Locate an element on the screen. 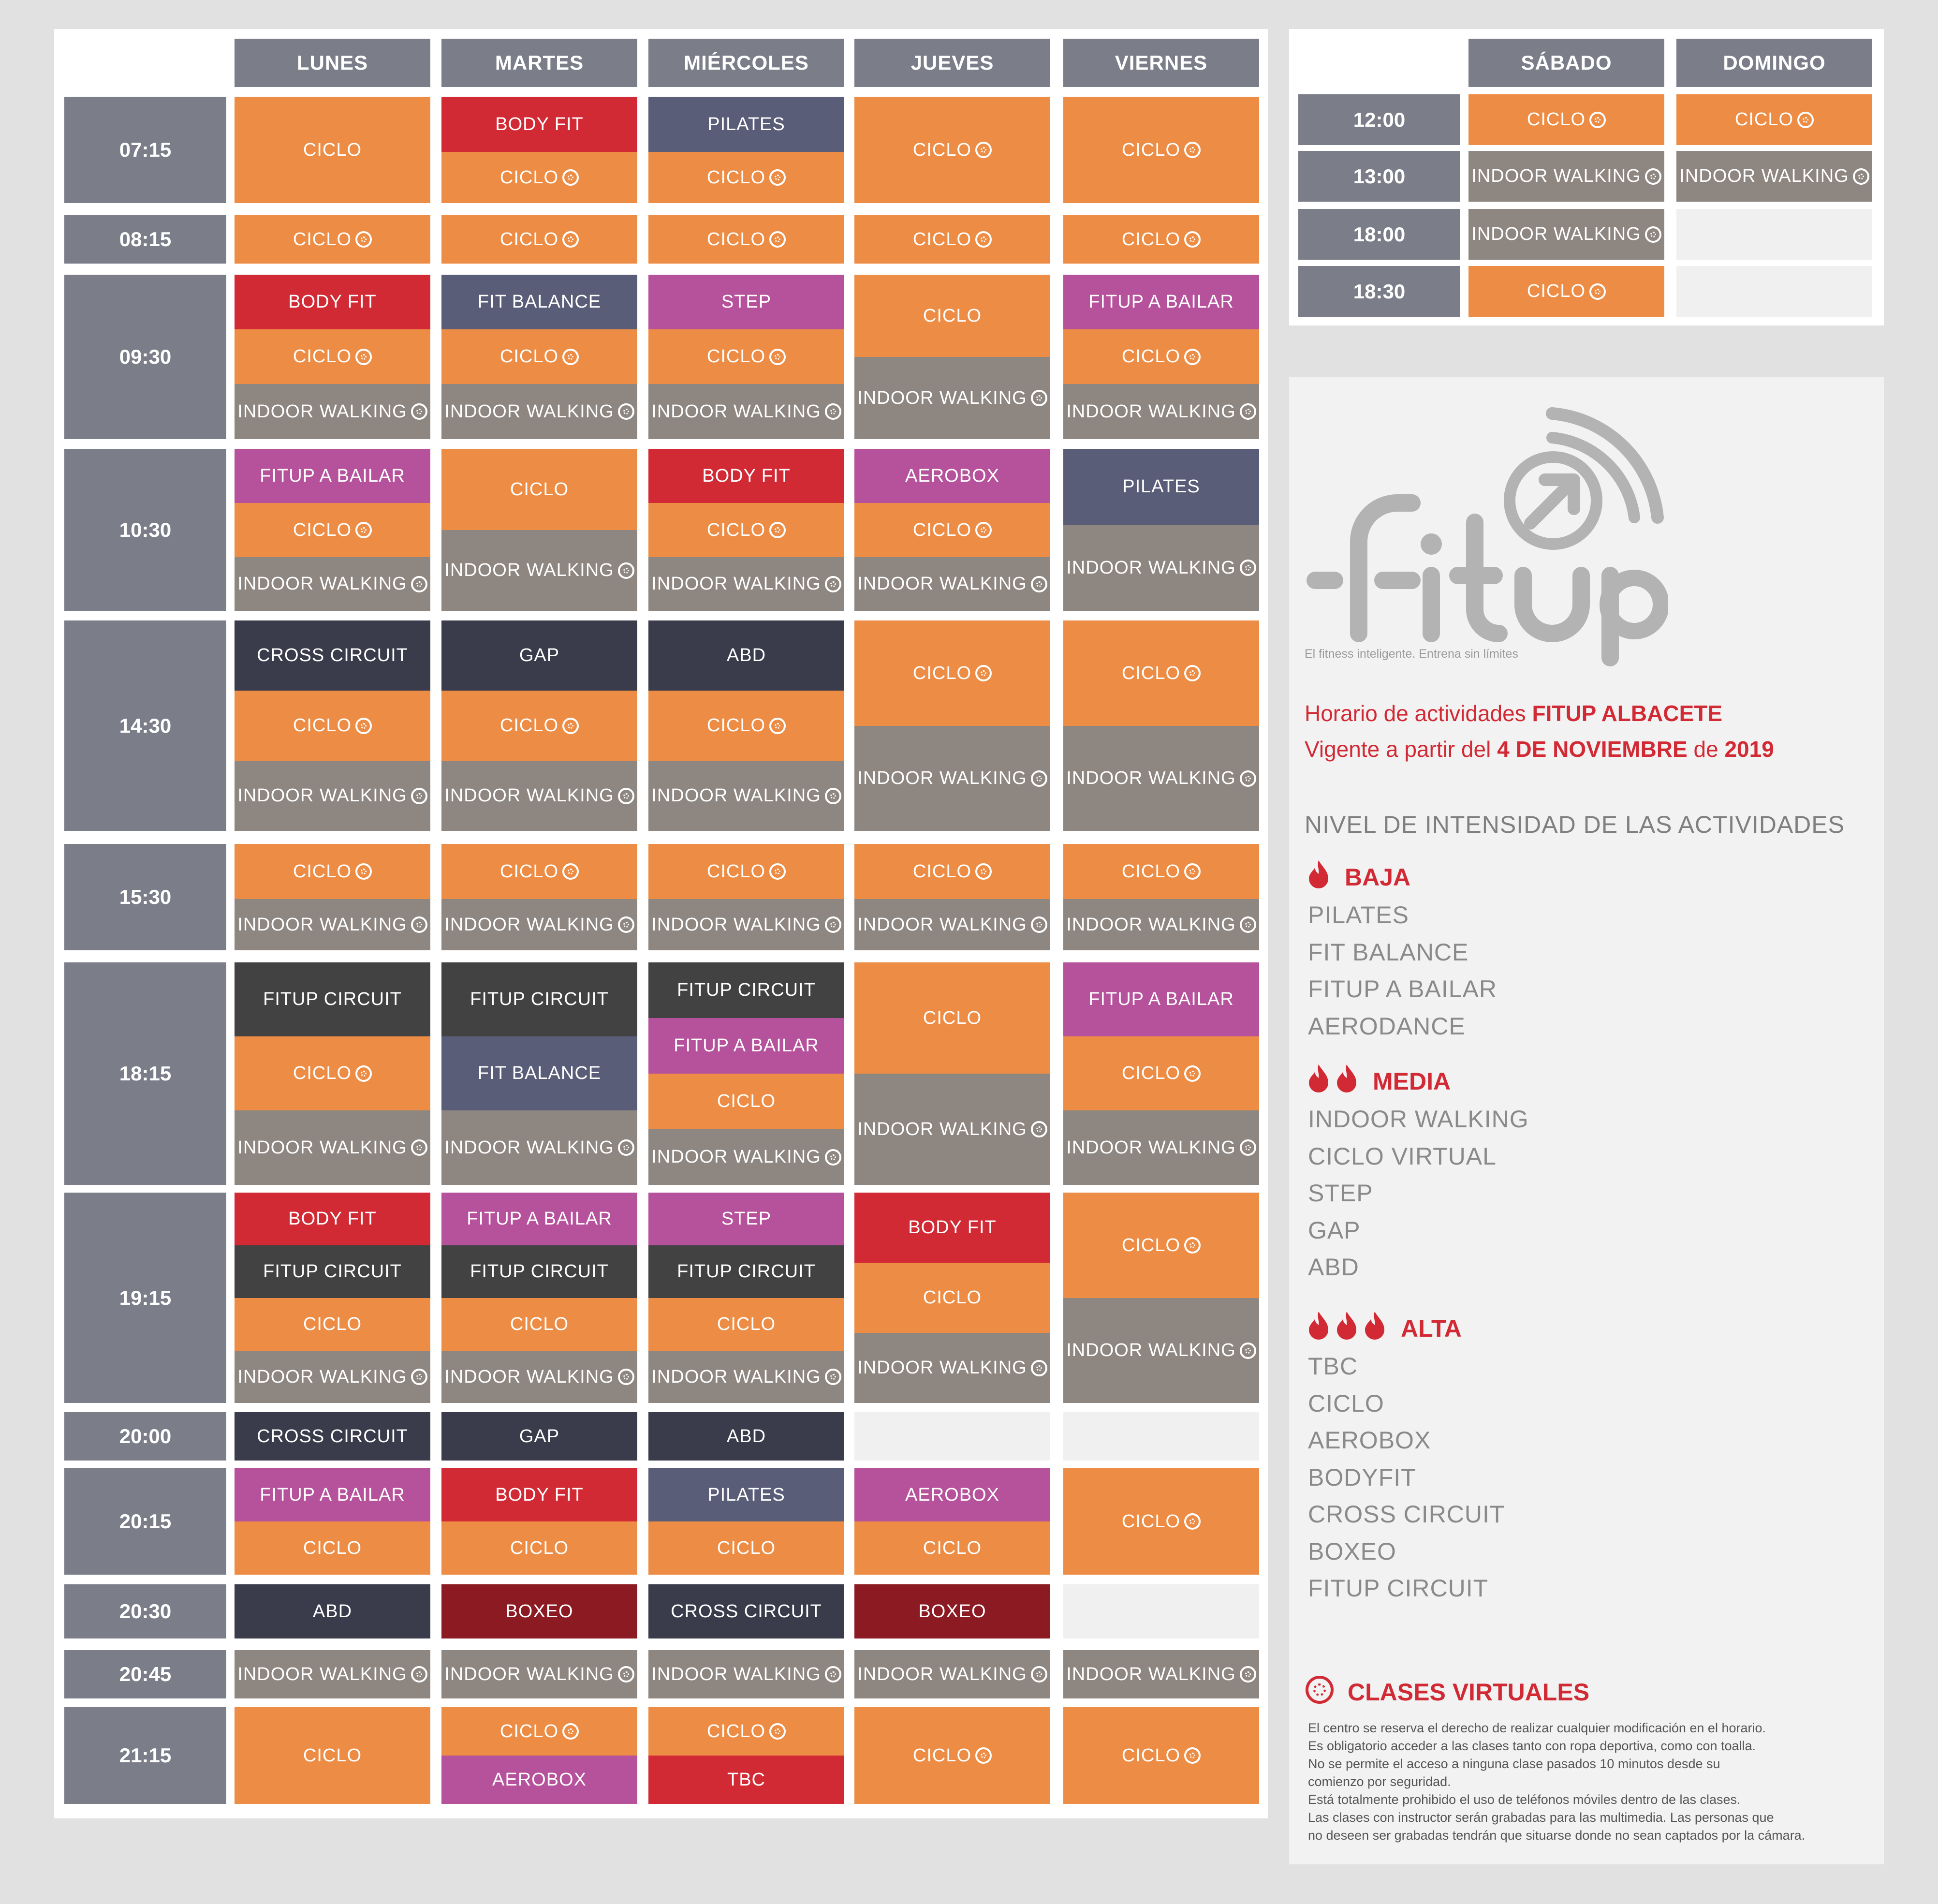  intensity-level-item: FITUP CIRCUIT is located at coordinates (1398, 1589).